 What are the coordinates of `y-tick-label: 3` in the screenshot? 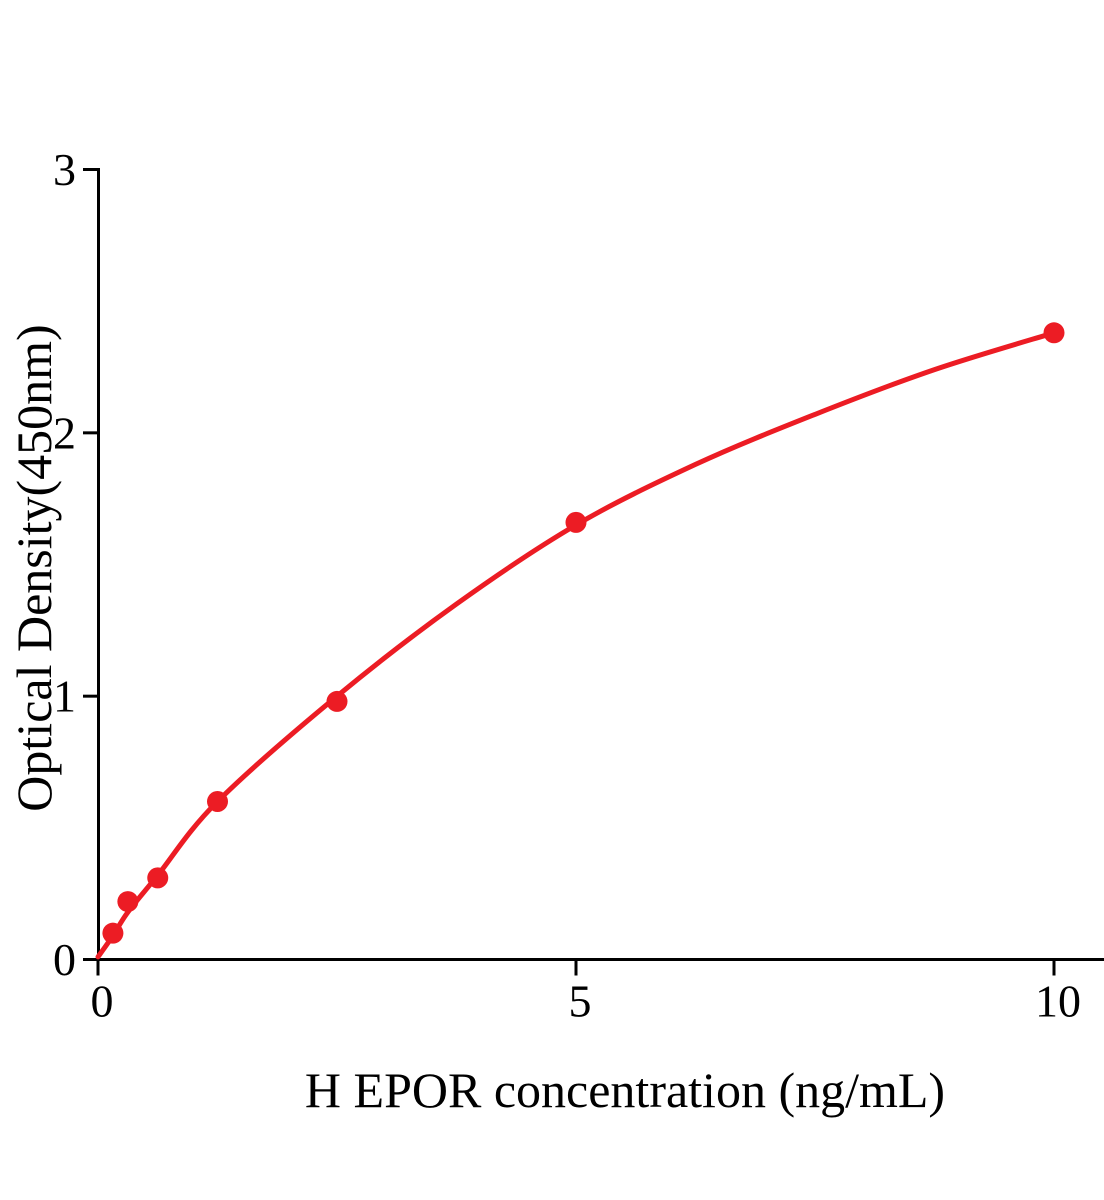 It's located at (64, 169).